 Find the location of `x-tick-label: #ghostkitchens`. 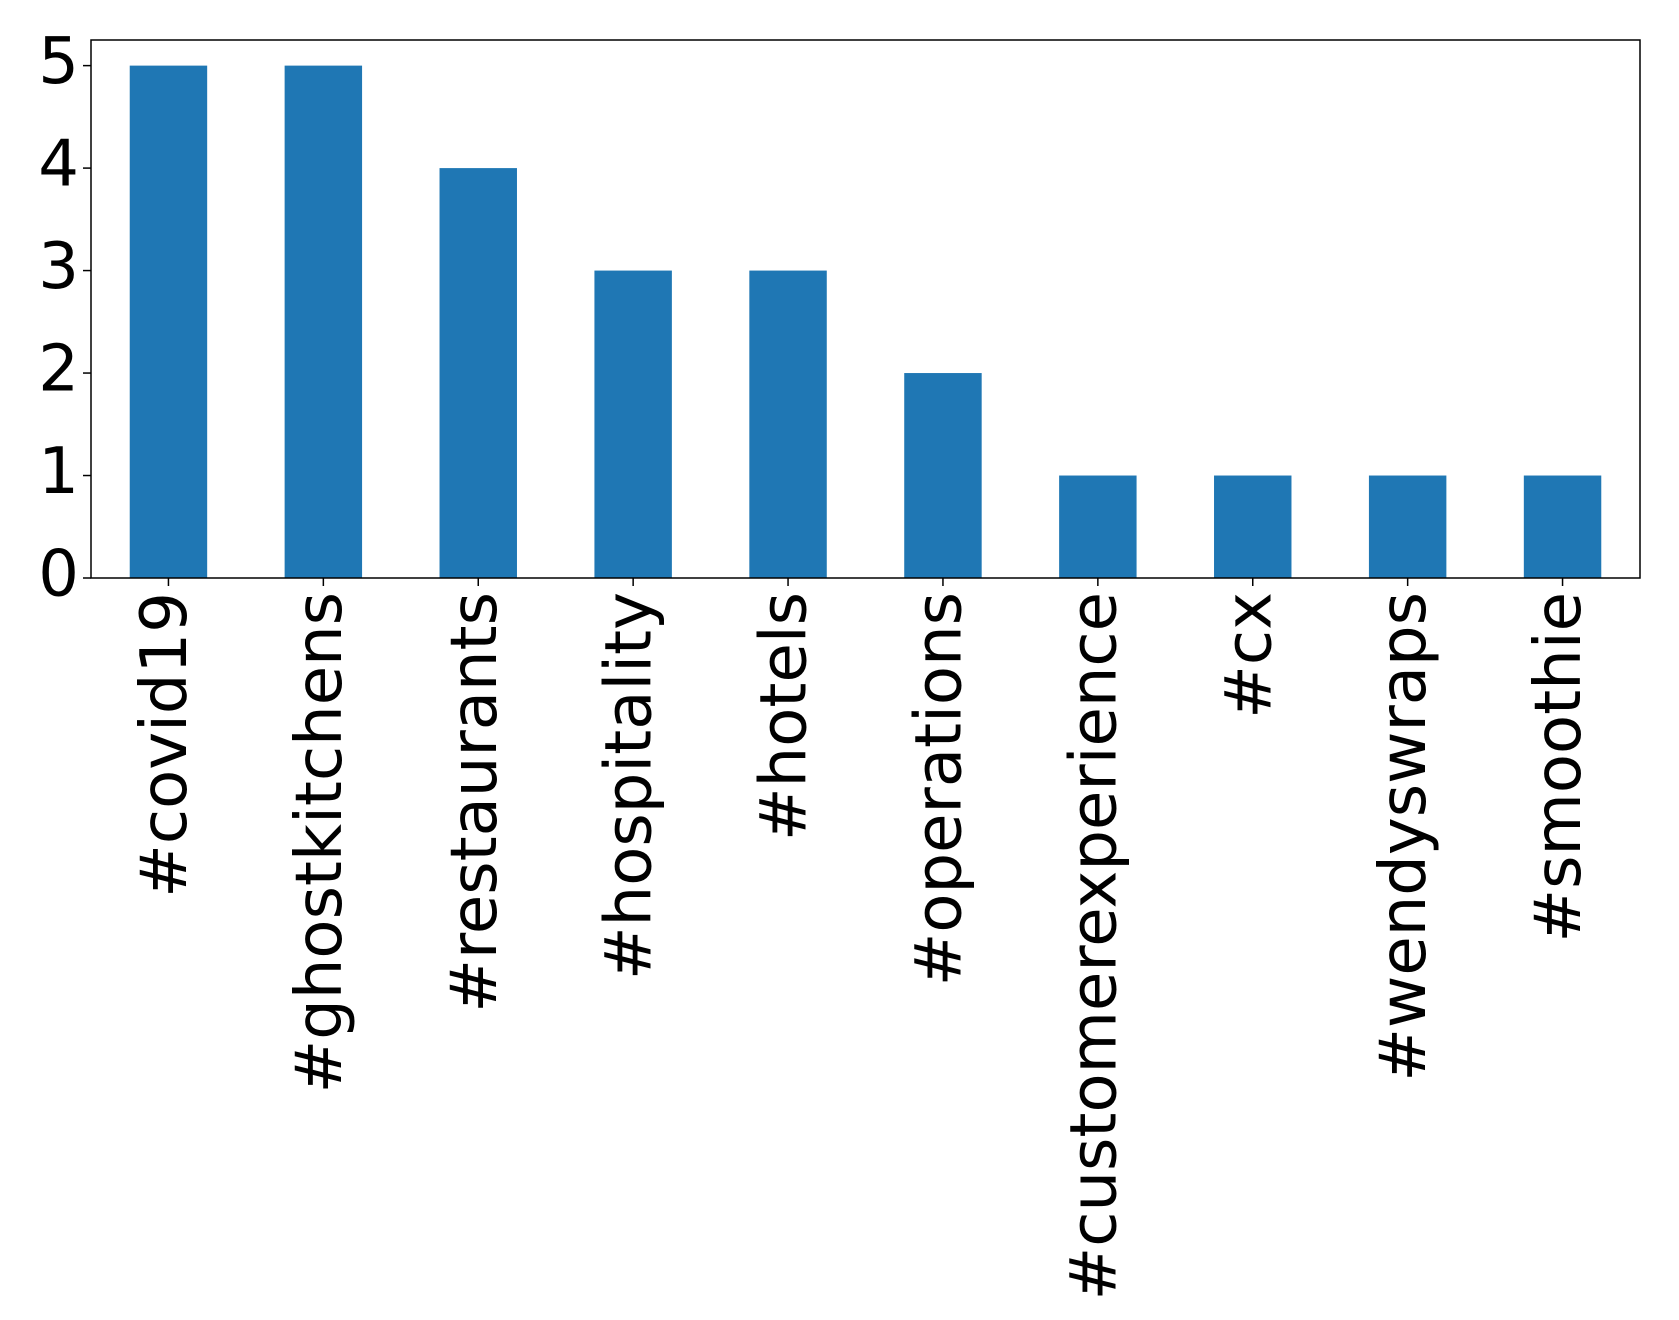

x-tick-label: #ghostkitchens is located at coordinates (320, 842).